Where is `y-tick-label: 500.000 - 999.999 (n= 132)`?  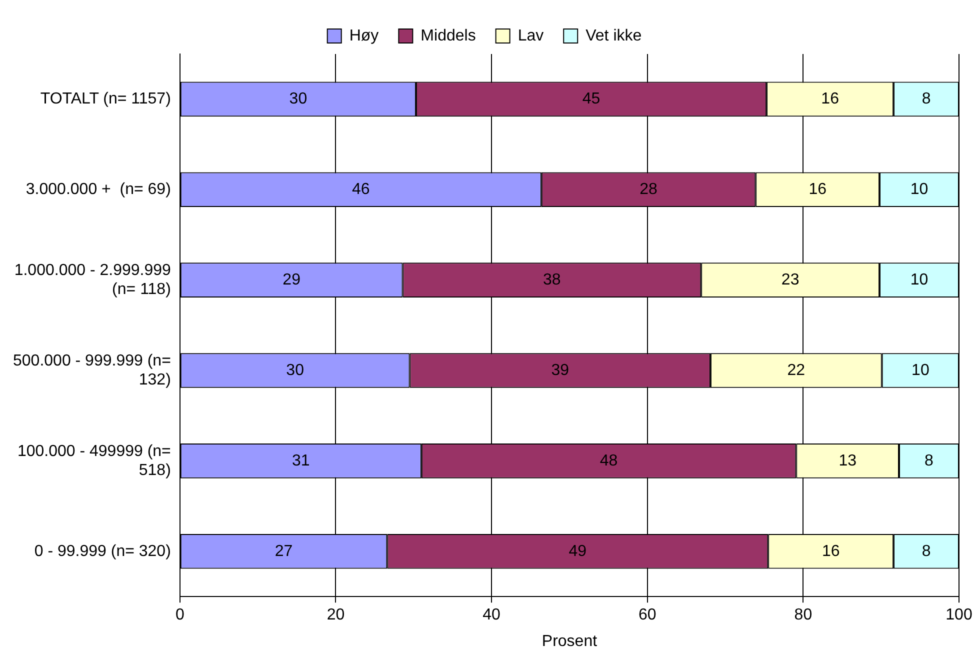
y-tick-label: 500.000 - 999.999 (n= 132) is located at coordinates (92, 370).